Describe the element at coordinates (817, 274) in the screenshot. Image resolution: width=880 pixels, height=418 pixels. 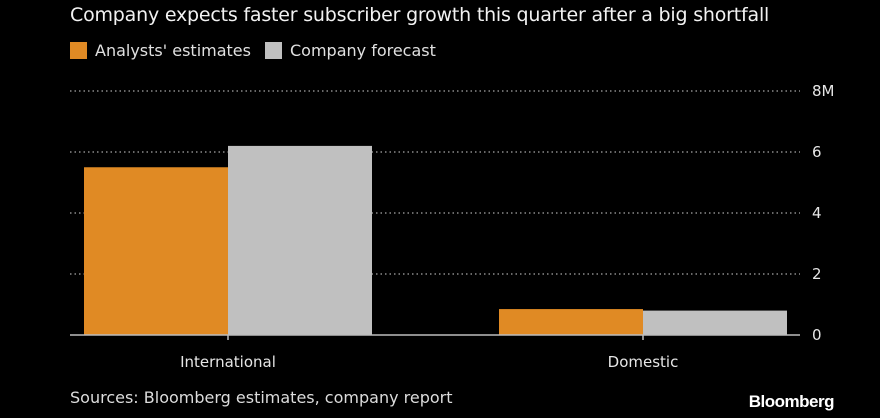
I see `y-tick-label: 2` at that location.